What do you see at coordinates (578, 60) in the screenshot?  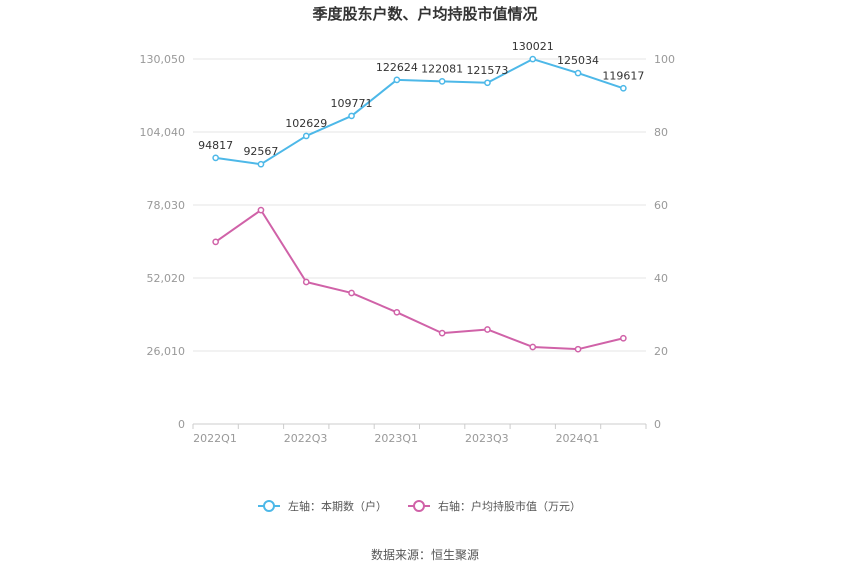 I see `data-label: 125034` at bounding box center [578, 60].